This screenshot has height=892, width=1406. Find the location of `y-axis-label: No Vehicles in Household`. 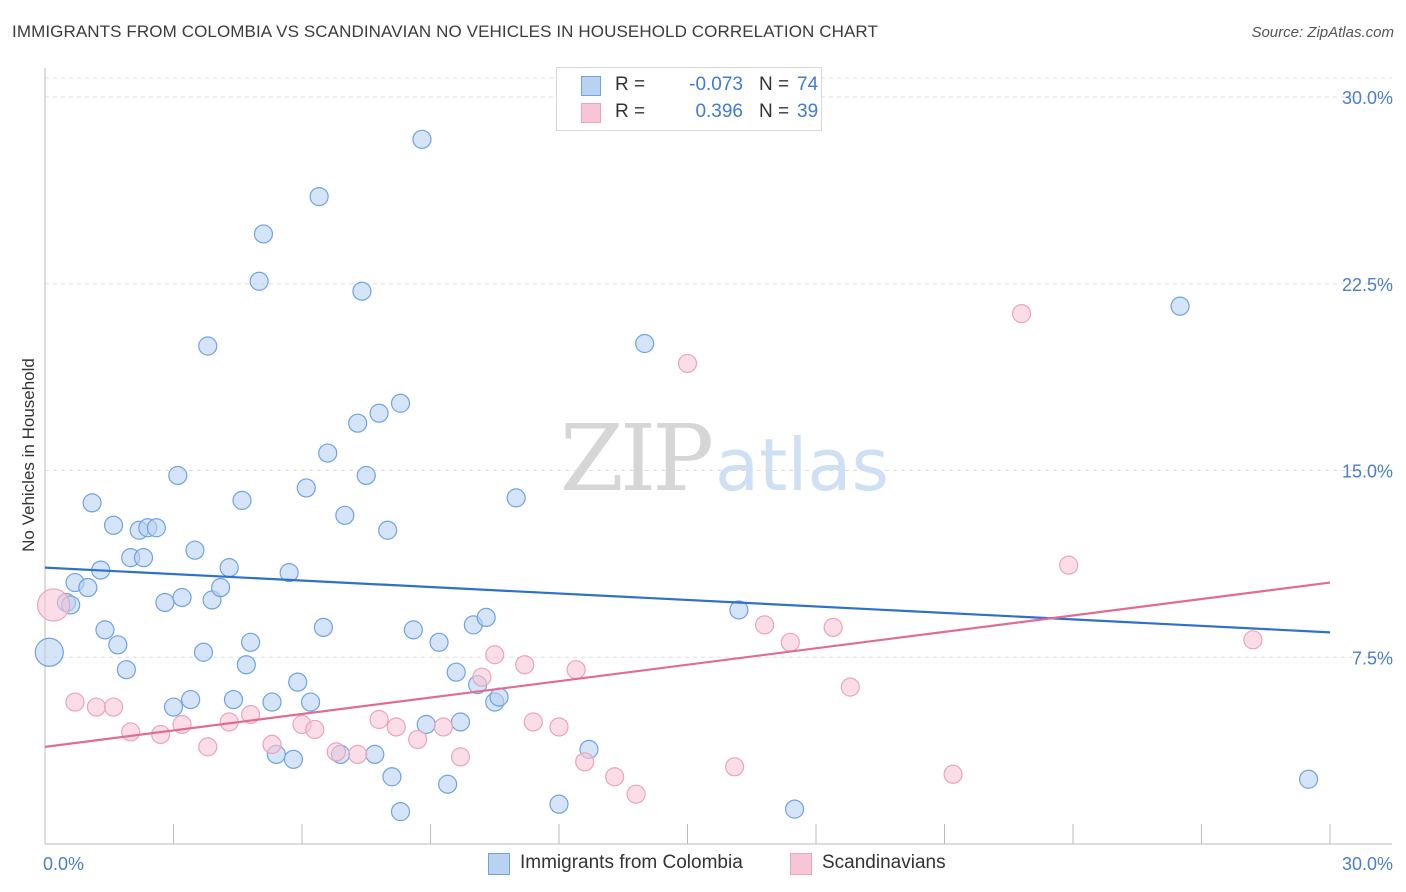

y-axis-label: No Vehicles in Household is located at coordinates (28, 455).